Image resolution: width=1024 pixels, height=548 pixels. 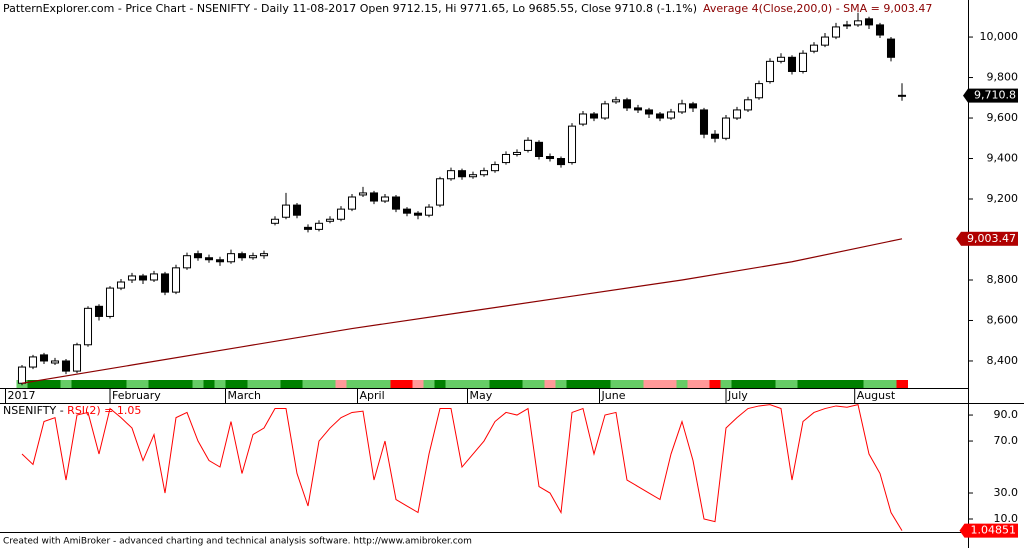 What do you see at coordinates (613, 395) in the screenshot?
I see `x-tick-label: June` at bounding box center [613, 395].